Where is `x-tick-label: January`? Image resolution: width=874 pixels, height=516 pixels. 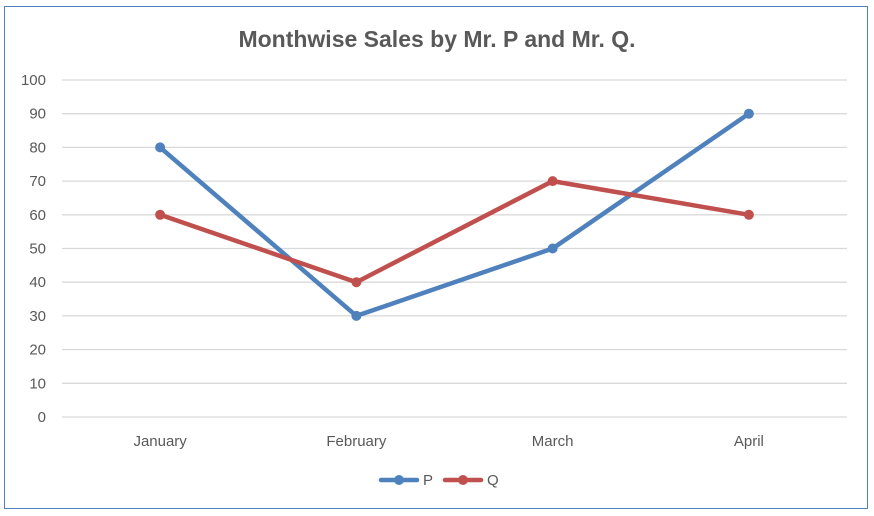 x-tick-label: January is located at coordinates (160, 441).